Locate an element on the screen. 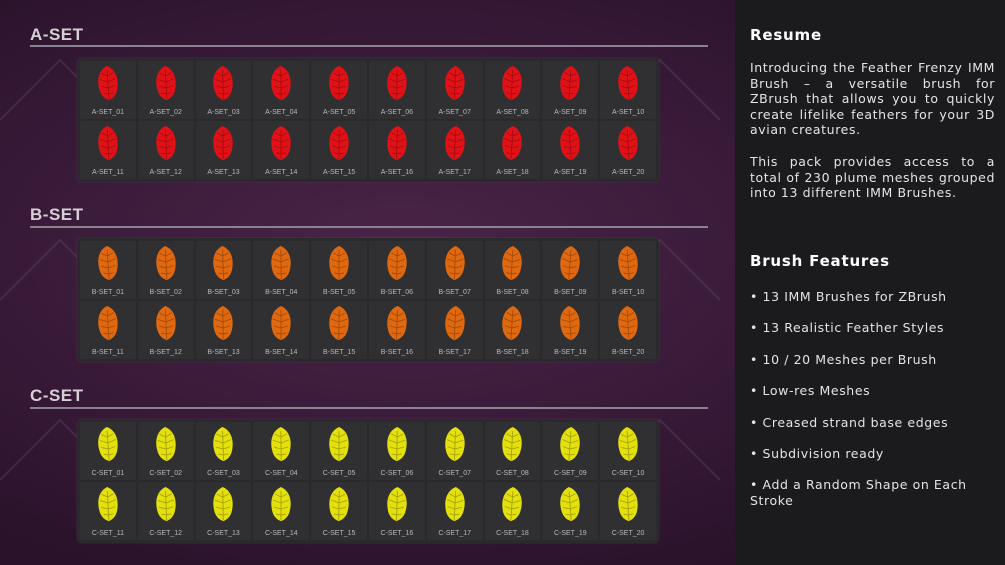 The height and width of the screenshot is (565, 1005). brush-thumbnail: B-SET_03 is located at coordinates (223, 270).